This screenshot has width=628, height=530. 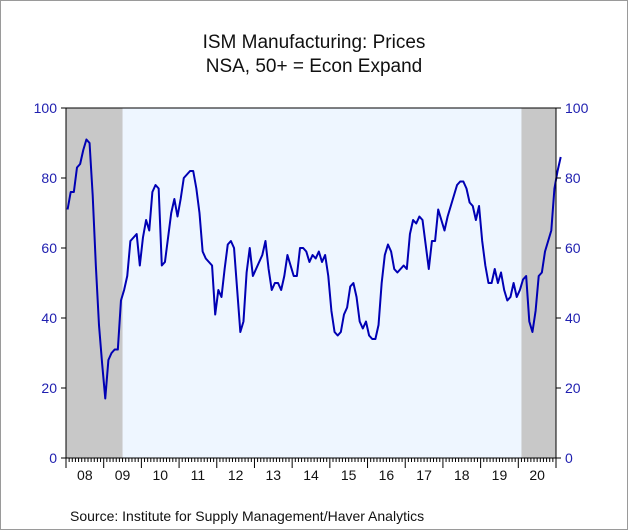 I want to click on y-tick-label-left: 100, so click(x=46, y=108).